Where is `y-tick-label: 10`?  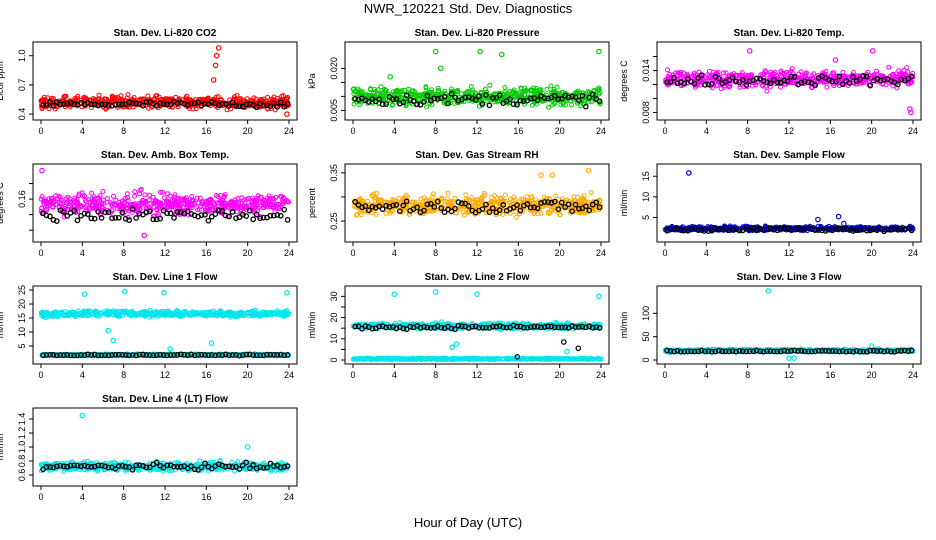 y-tick-label: 10 is located at coordinates (646, 197).